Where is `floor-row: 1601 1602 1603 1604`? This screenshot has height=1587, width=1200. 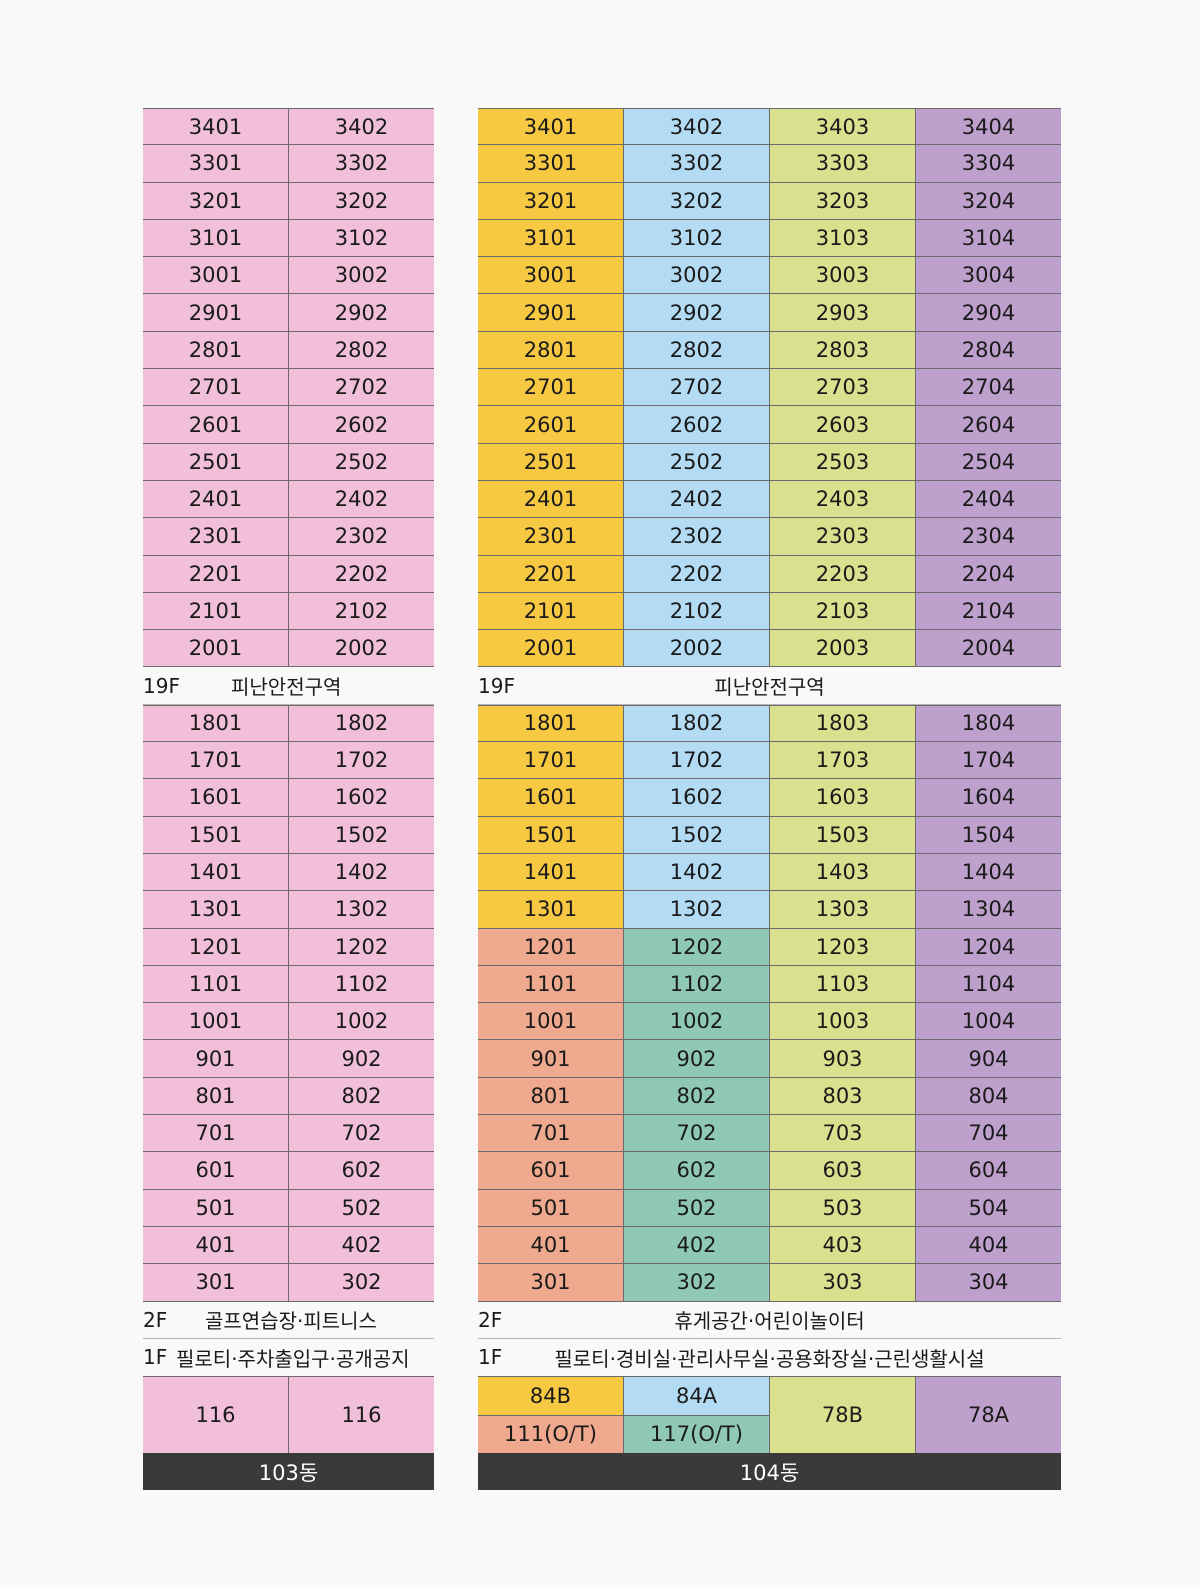
floor-row: 1601 1602 1603 1604 is located at coordinates (769, 798).